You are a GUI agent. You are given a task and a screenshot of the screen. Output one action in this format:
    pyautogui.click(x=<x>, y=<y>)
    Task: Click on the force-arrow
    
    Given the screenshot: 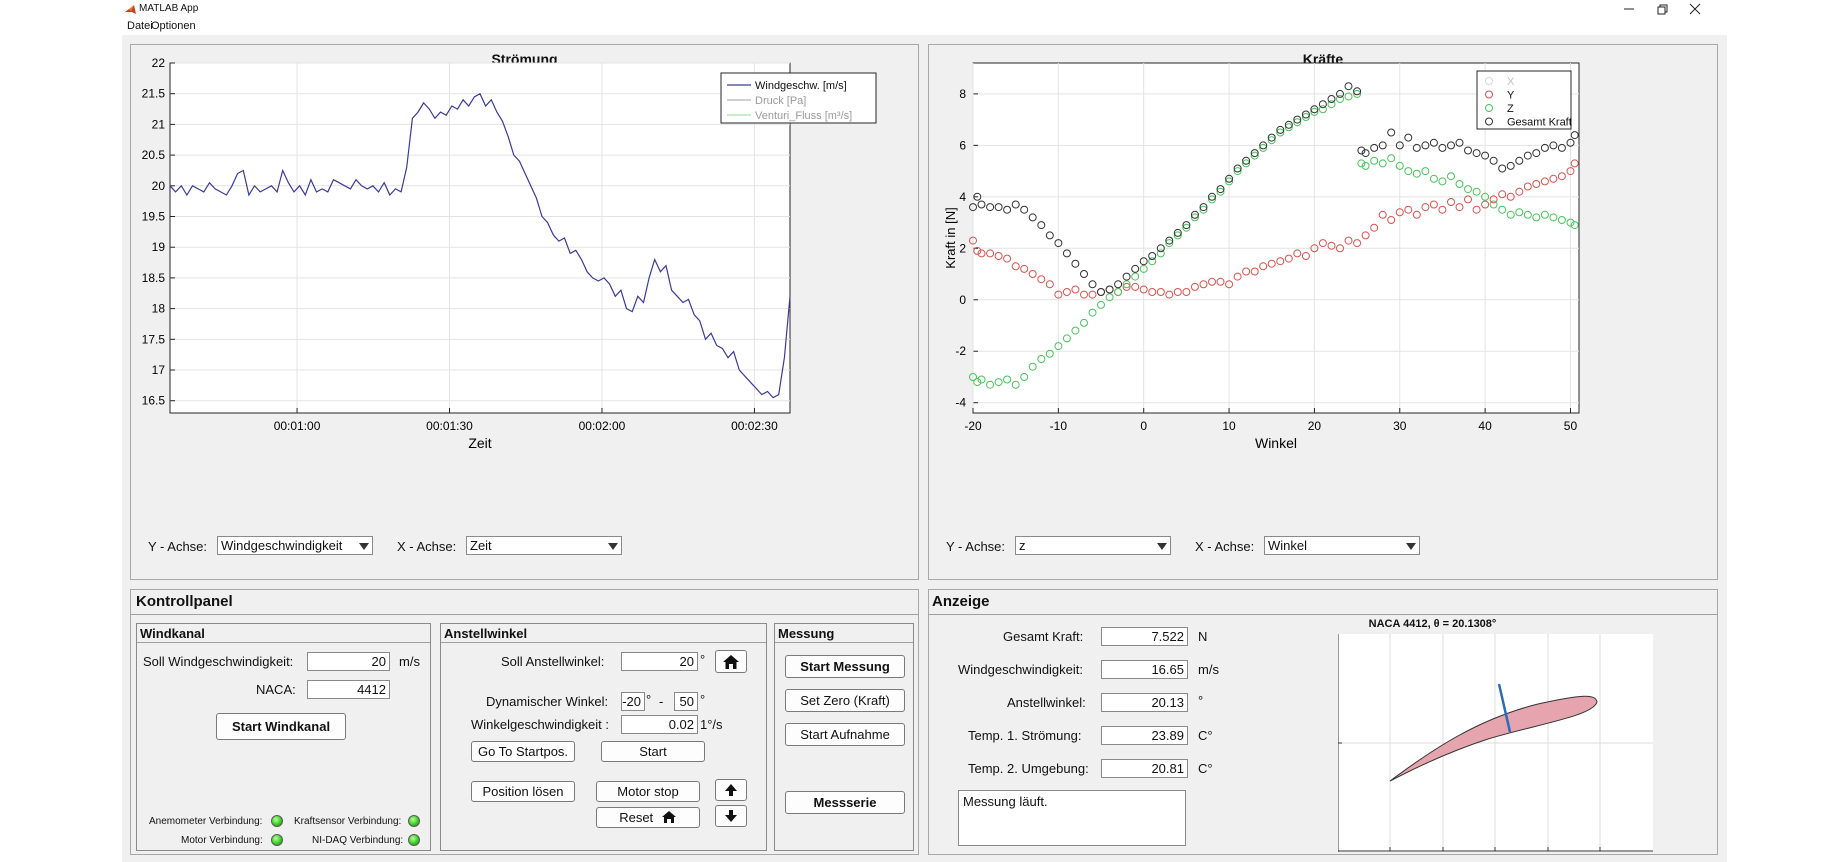 What is the action you would take?
    pyautogui.click(x=1504, y=708)
    